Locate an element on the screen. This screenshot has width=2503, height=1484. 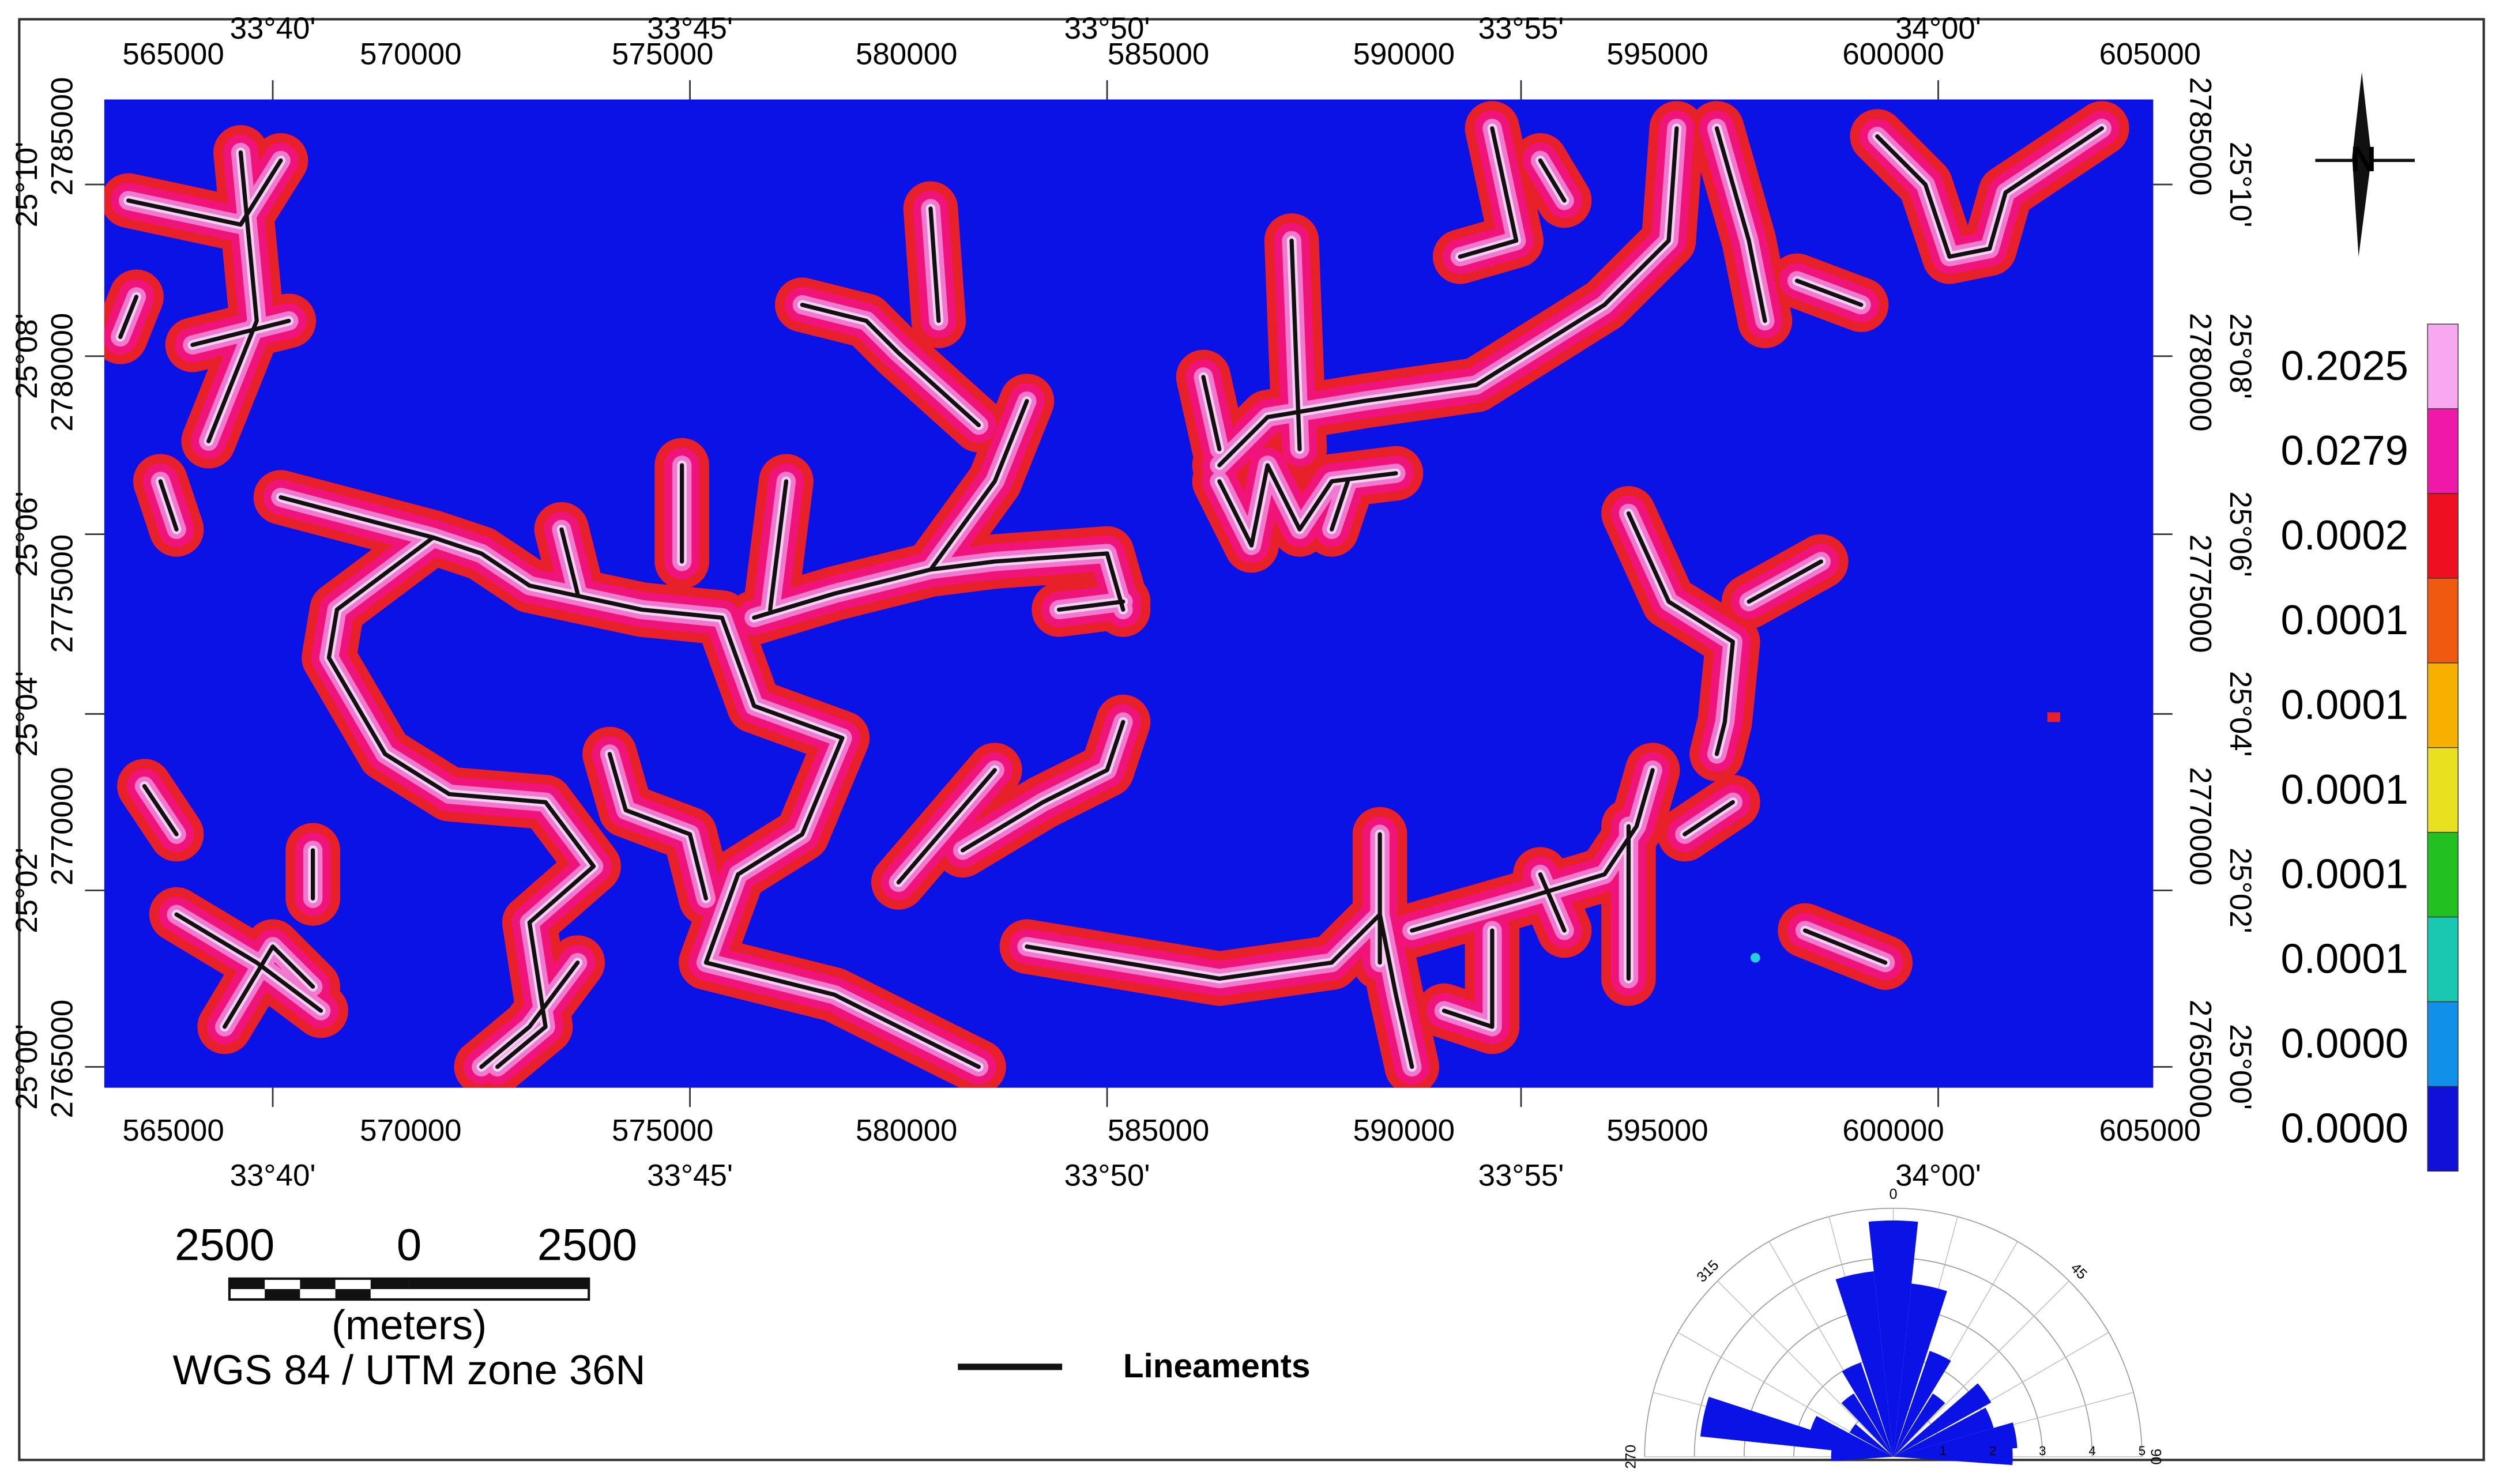
scale-unit: (meters) is located at coordinates (409, 1325).